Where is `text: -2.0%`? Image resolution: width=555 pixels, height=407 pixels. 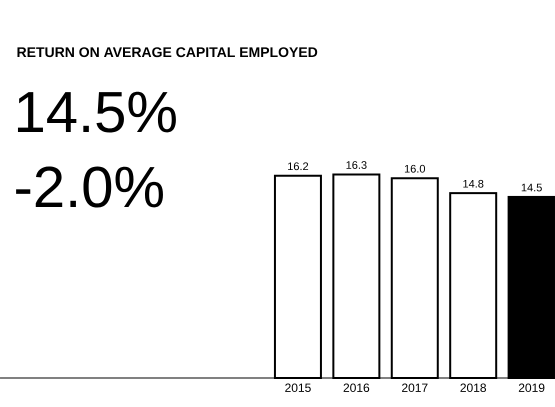
text: -2.0% is located at coordinates (89, 187).